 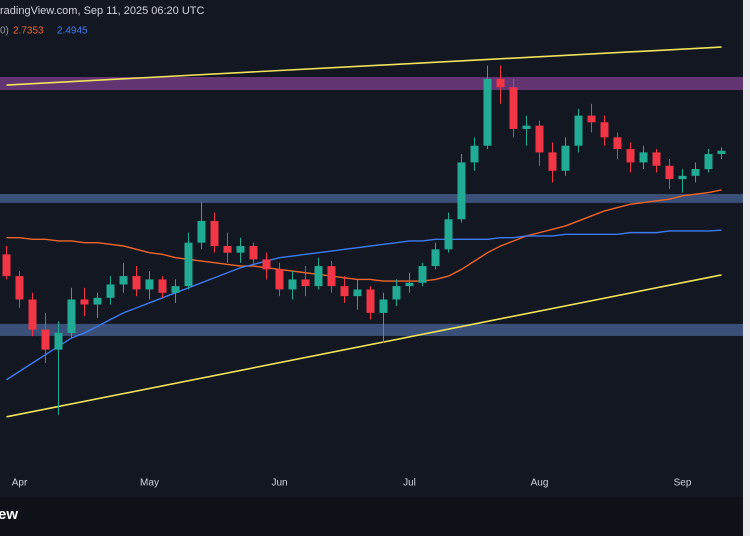 I want to click on x-tick-label: Jul, so click(x=409, y=483).